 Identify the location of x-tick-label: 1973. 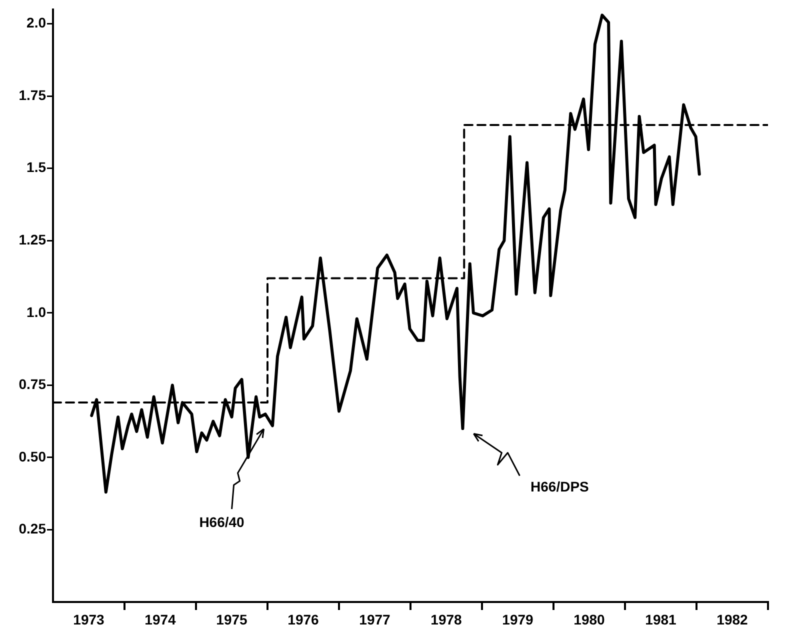
(89, 618).